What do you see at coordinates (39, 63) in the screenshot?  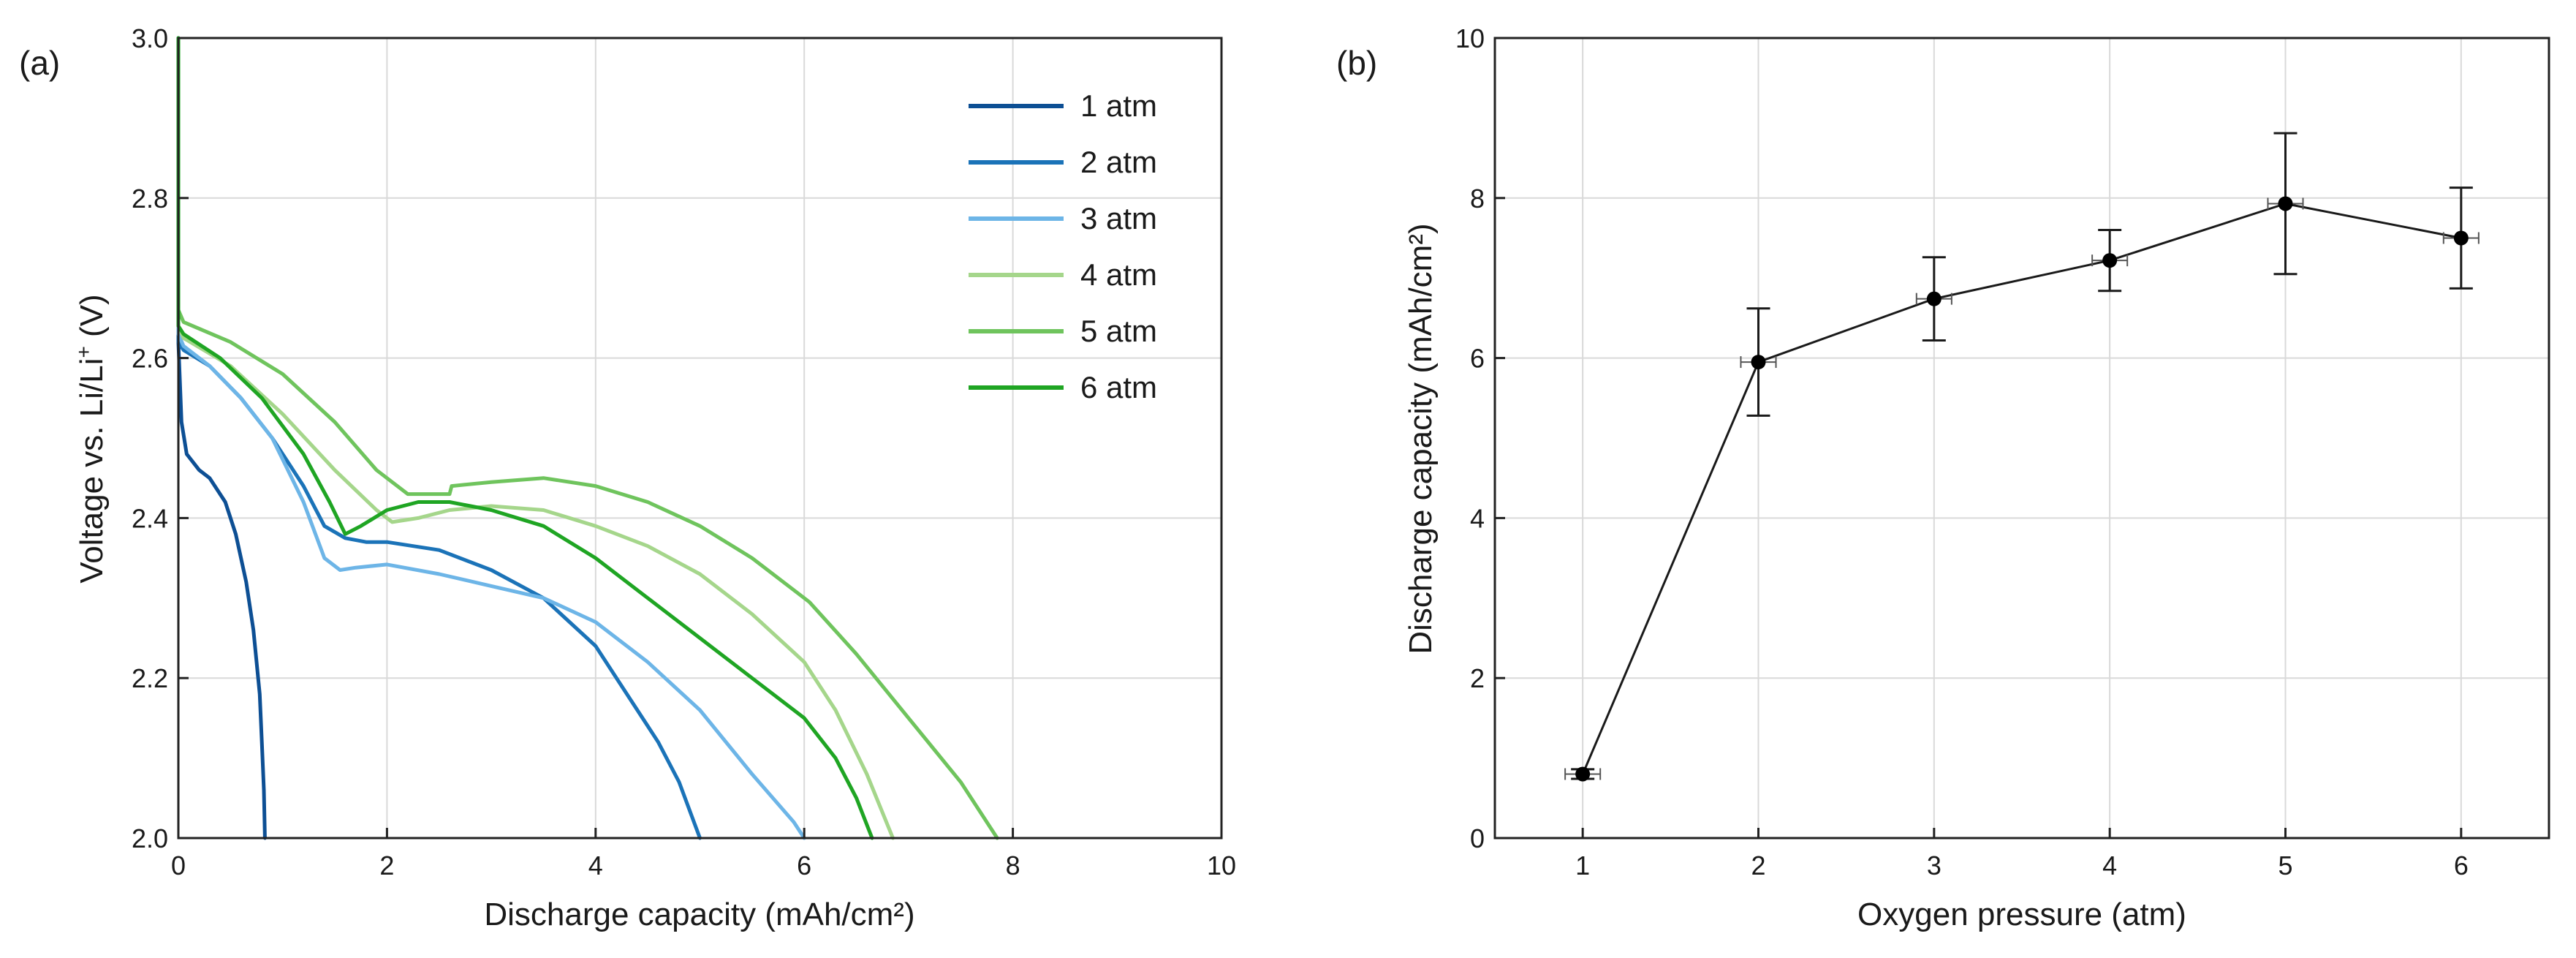 I see `panel-label: (a)` at bounding box center [39, 63].